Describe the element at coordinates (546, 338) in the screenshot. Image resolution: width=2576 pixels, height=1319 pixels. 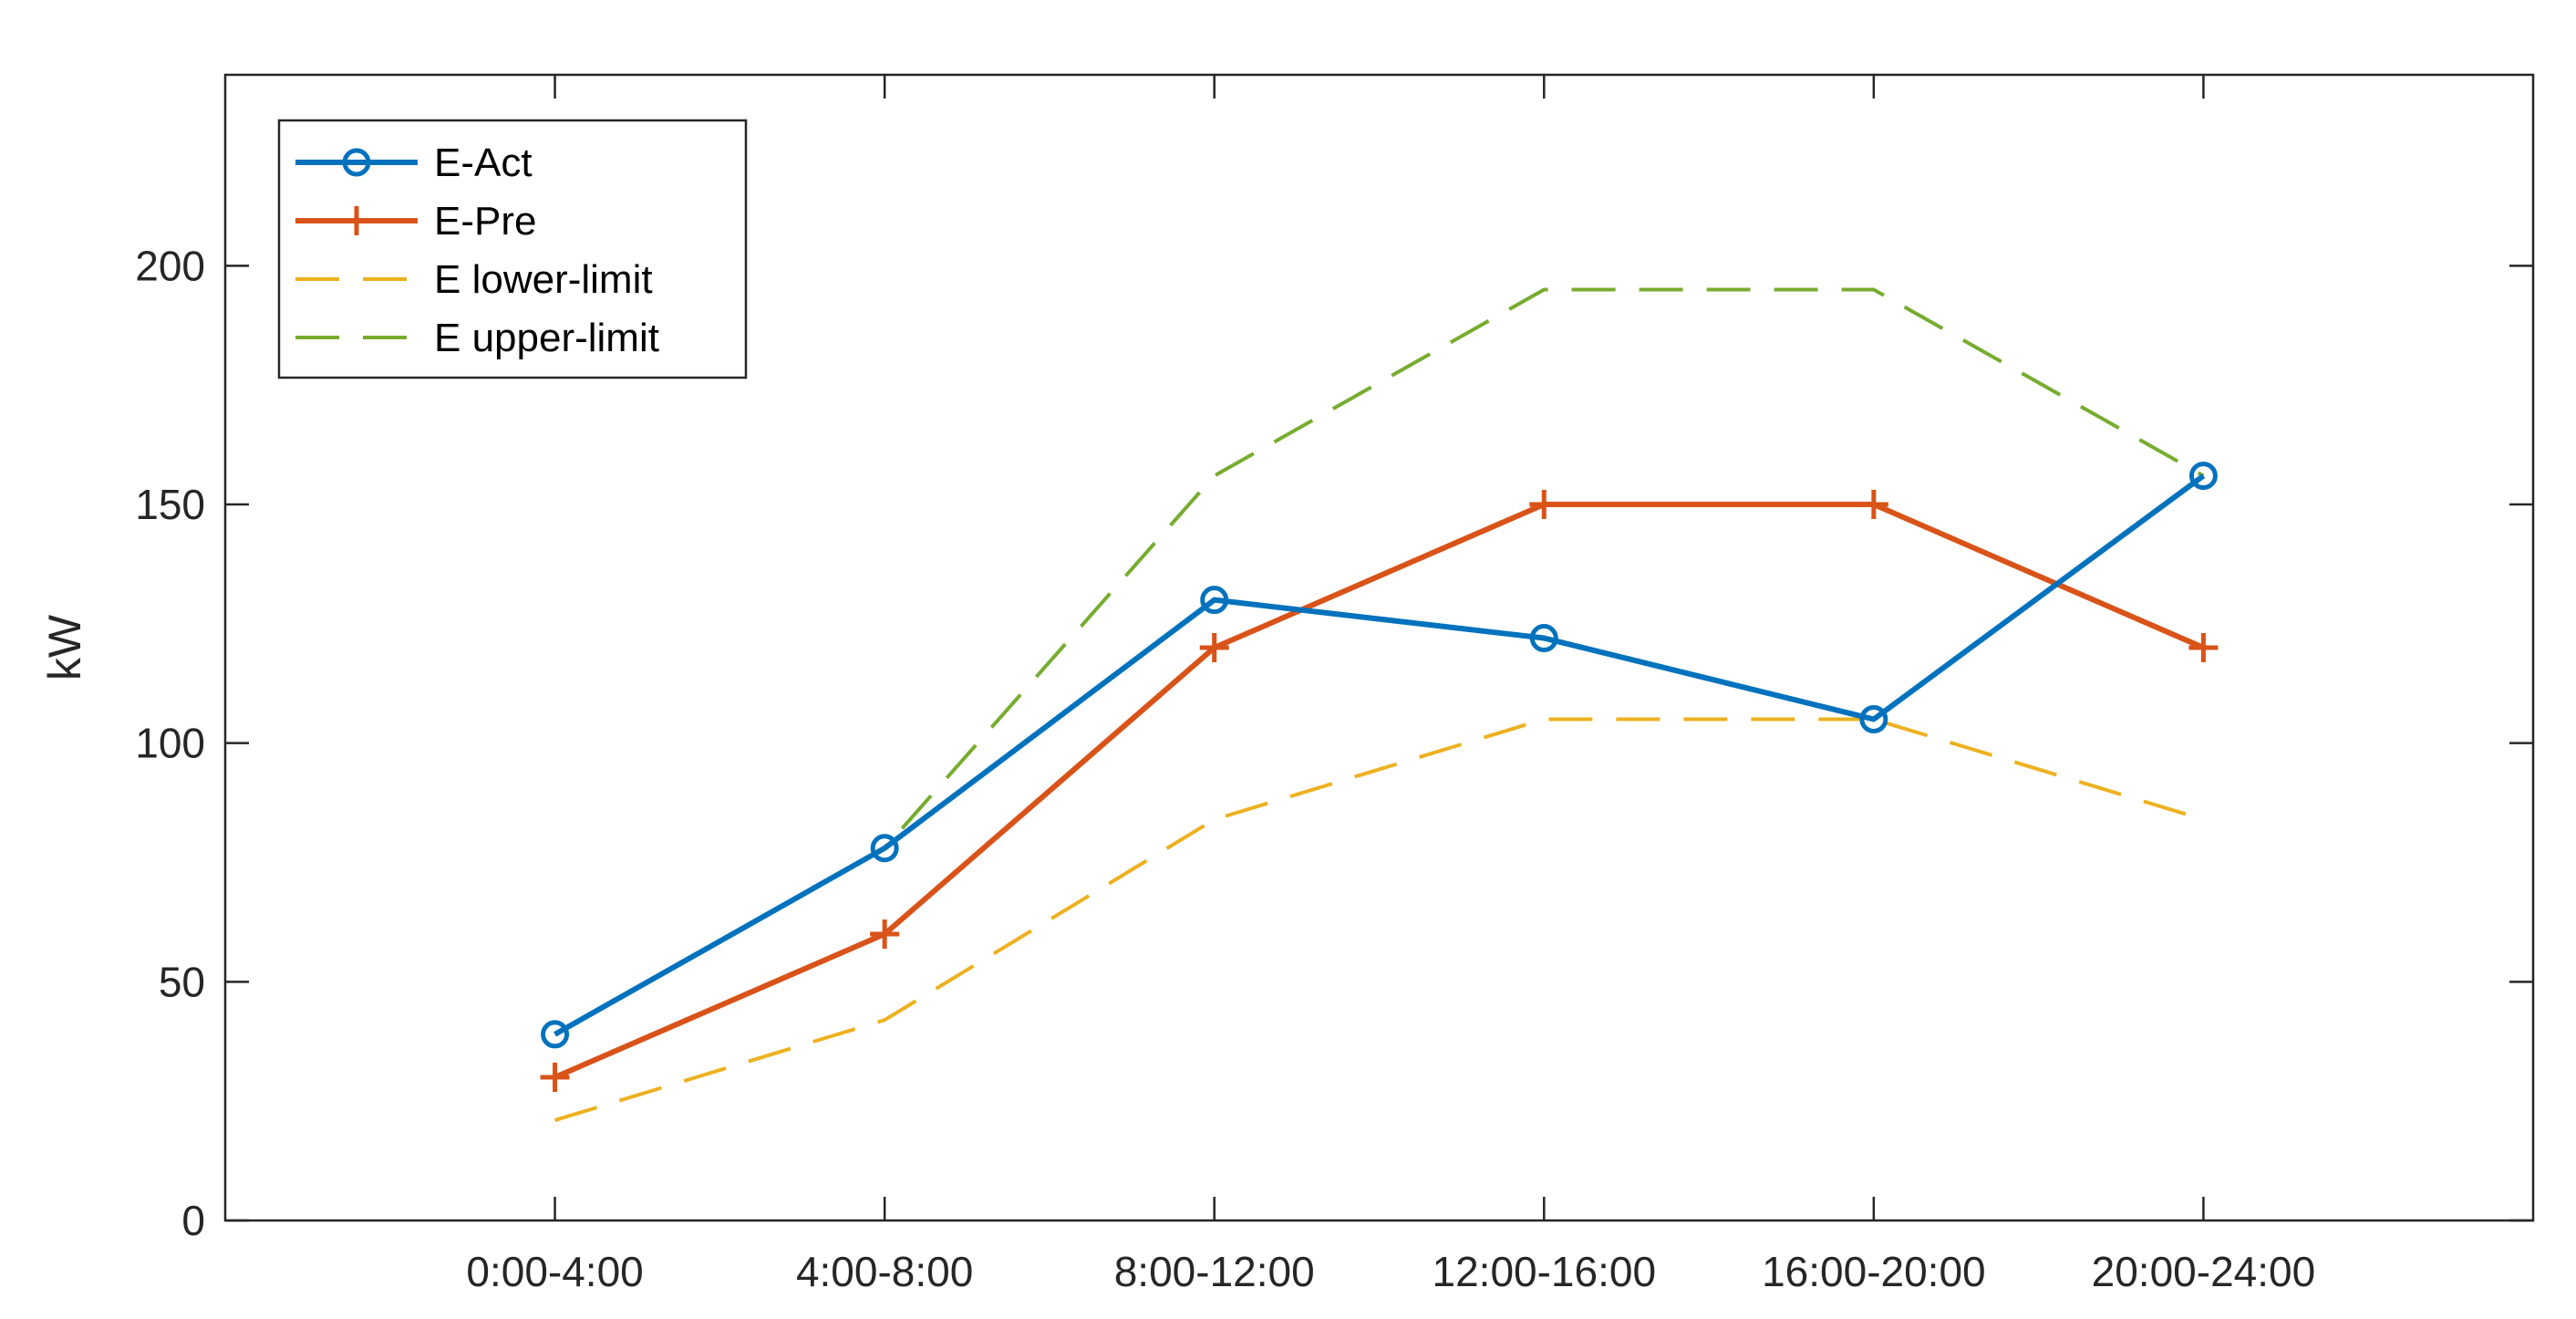
I see `legend-label: E upper-limit` at that location.